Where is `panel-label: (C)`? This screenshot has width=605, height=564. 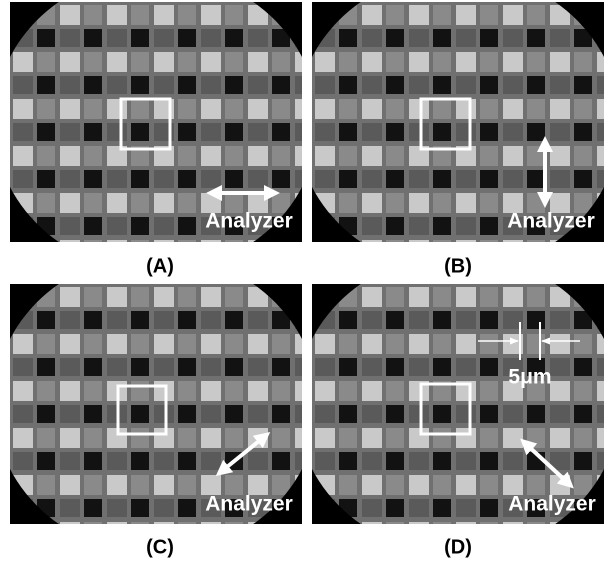 panel-label: (C) is located at coordinates (160, 547).